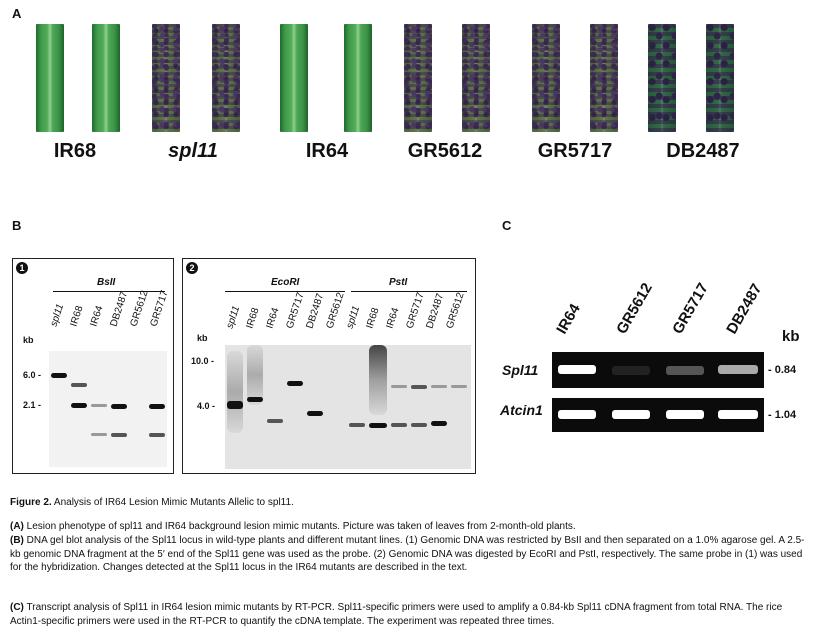 The image size is (818, 640). I want to click on rt-pcr-gel-spl11, so click(658, 370).